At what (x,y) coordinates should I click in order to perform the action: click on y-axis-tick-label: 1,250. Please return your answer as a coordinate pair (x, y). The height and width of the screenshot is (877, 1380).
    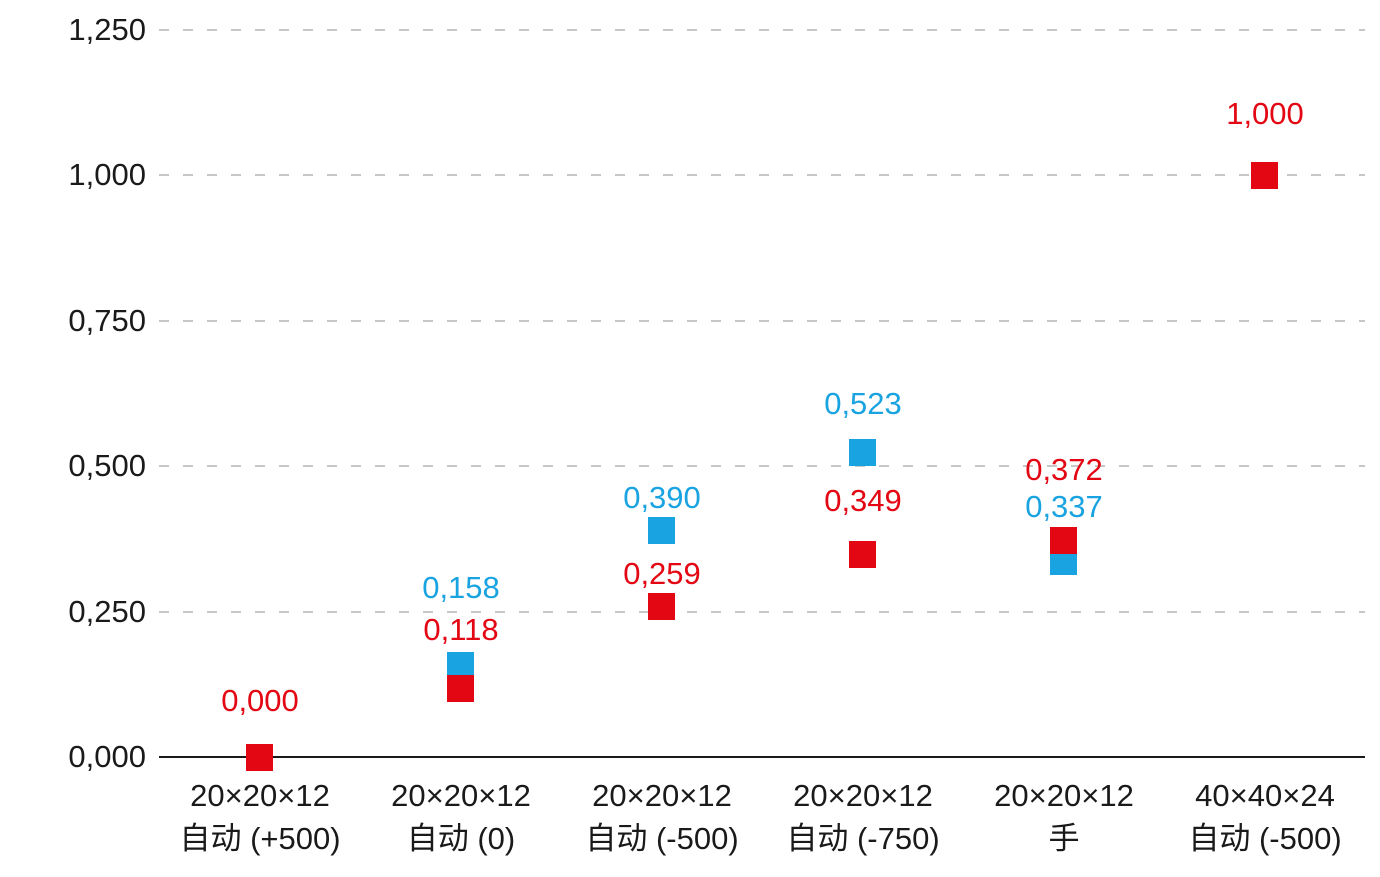
    Looking at the image, I should click on (107, 29).